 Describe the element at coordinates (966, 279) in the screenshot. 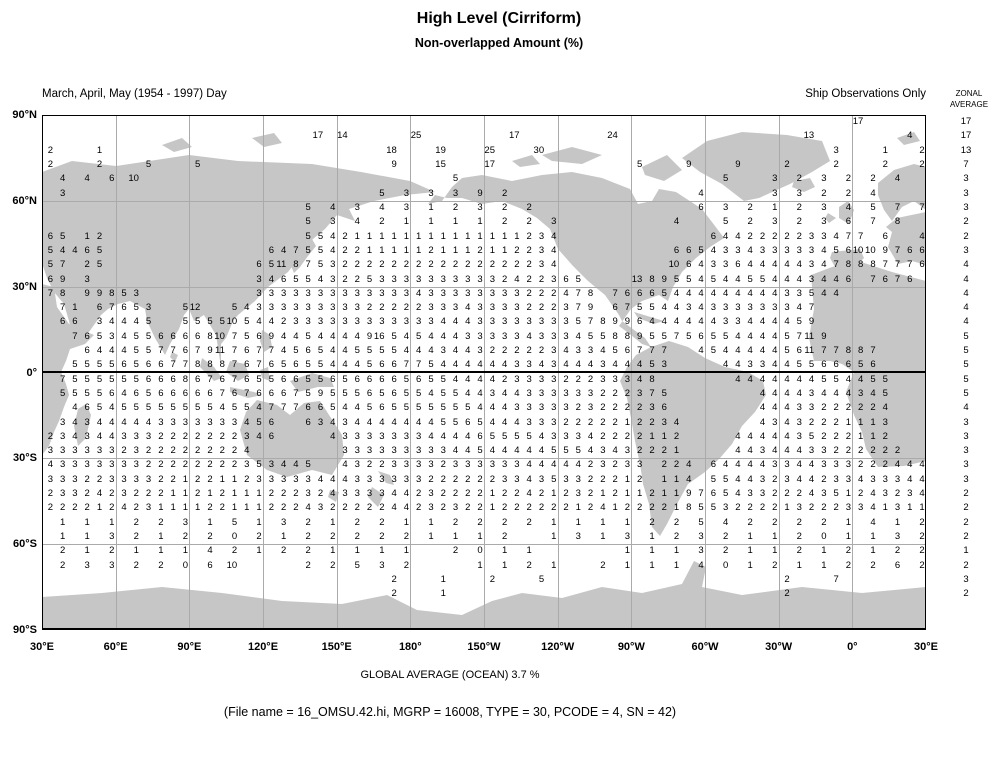

I see `zonal-average-value: 4` at that location.